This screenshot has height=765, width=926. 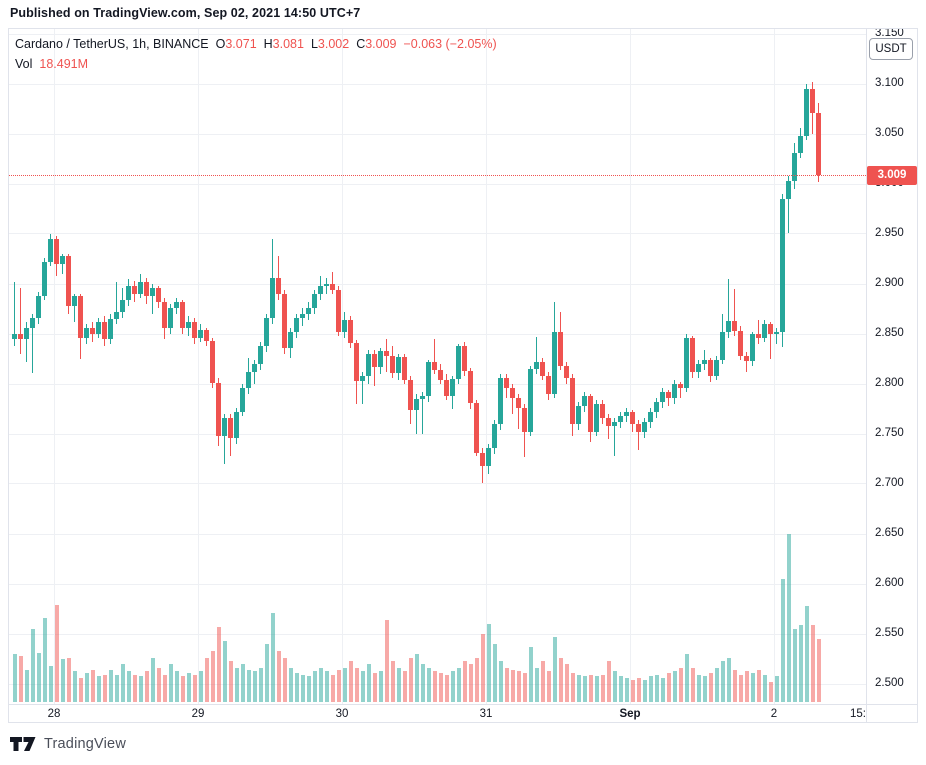 I want to click on price-tick-label: 3.100, so click(x=889, y=83).